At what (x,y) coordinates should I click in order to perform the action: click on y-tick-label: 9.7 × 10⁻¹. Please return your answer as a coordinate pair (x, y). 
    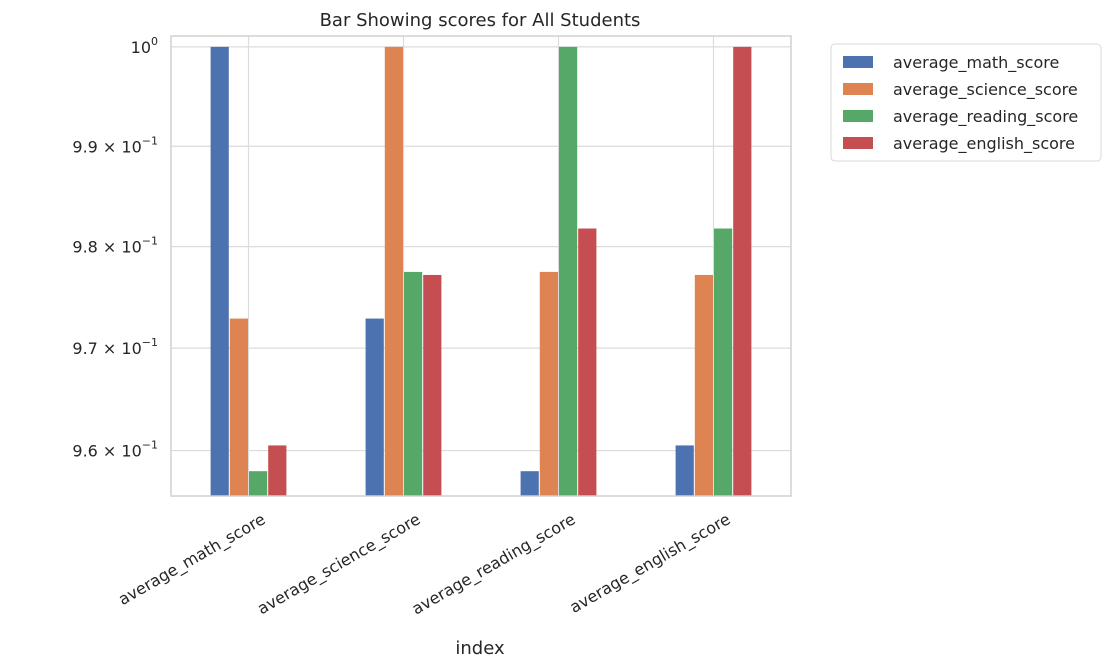
    Looking at the image, I should click on (115, 347).